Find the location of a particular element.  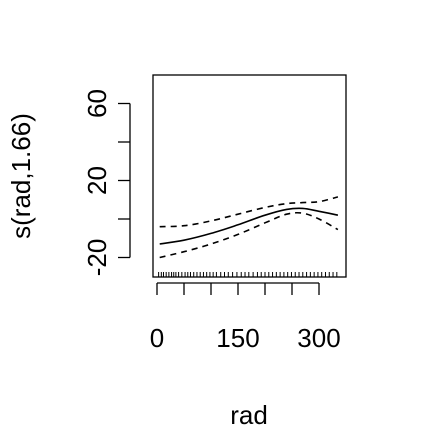

y-tick-label: 20 is located at coordinates (97, 180).